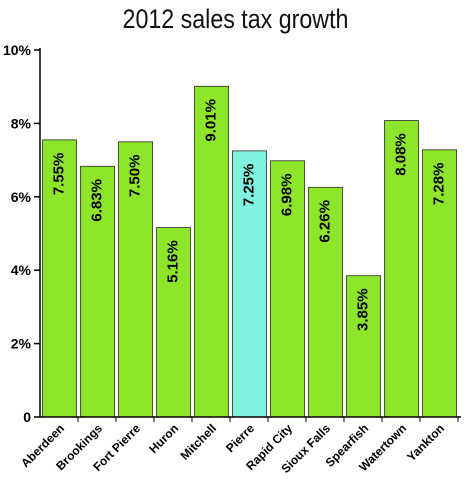 The width and height of the screenshot is (471, 500). What do you see at coordinates (163, 438) in the screenshot?
I see `x-tick-label: Huron` at bounding box center [163, 438].